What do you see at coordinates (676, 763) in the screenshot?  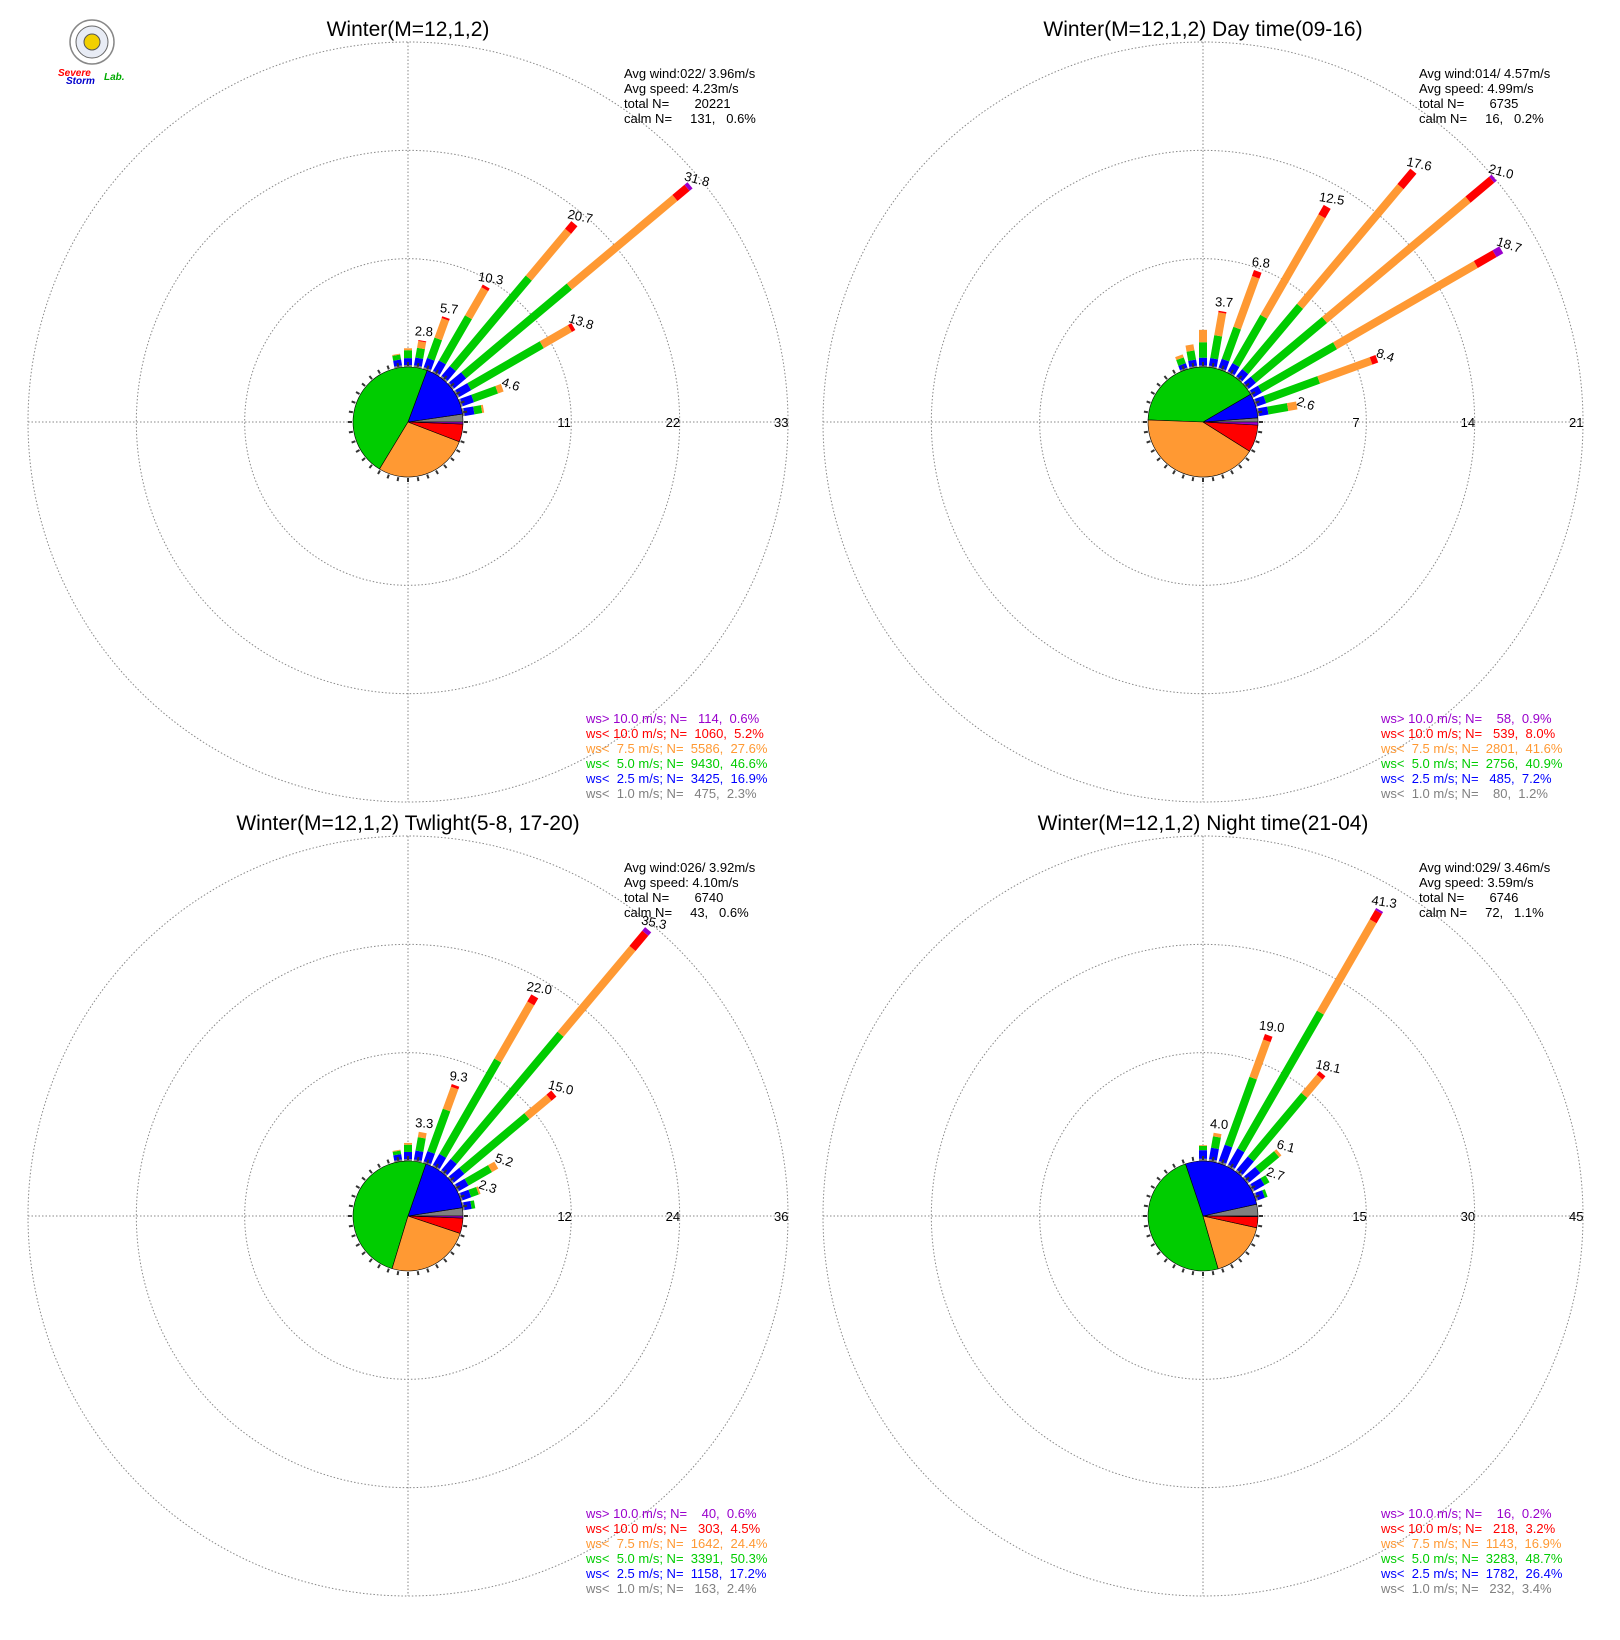 I see `legend-entry: ws< 5.0 m/s; N= 9430, 46.6%` at bounding box center [676, 763].